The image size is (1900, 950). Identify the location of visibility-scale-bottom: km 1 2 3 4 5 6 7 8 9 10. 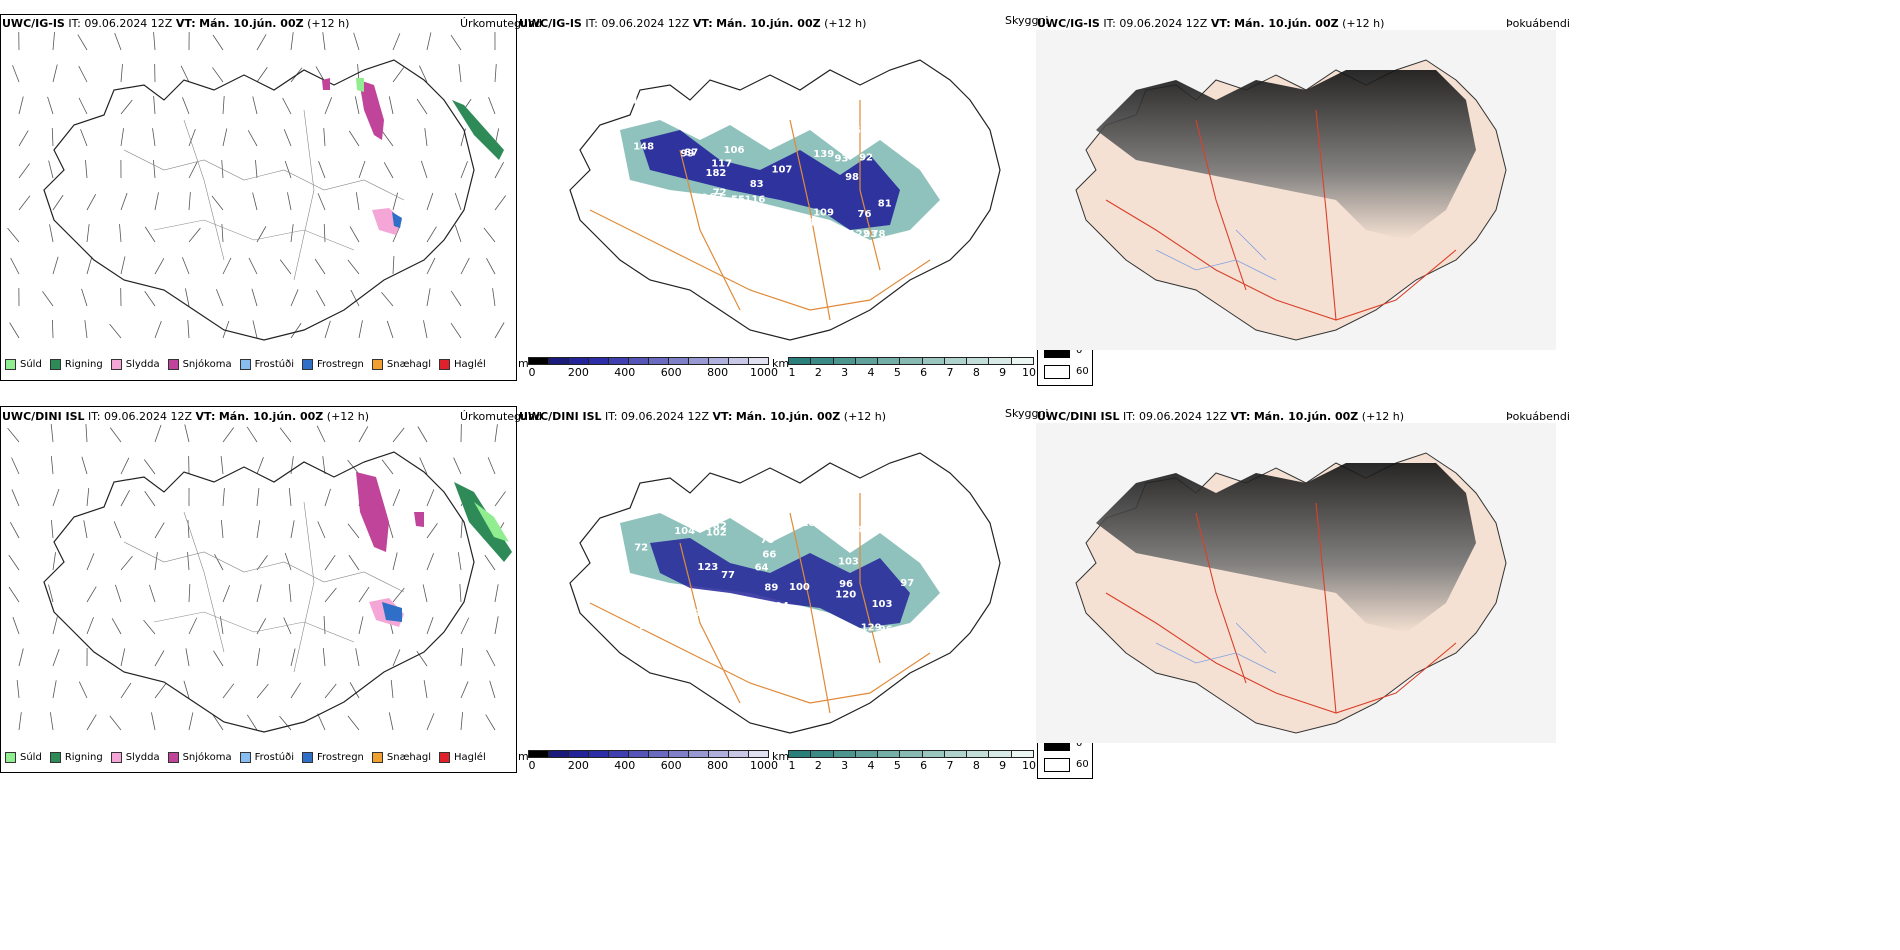
(904, 761).